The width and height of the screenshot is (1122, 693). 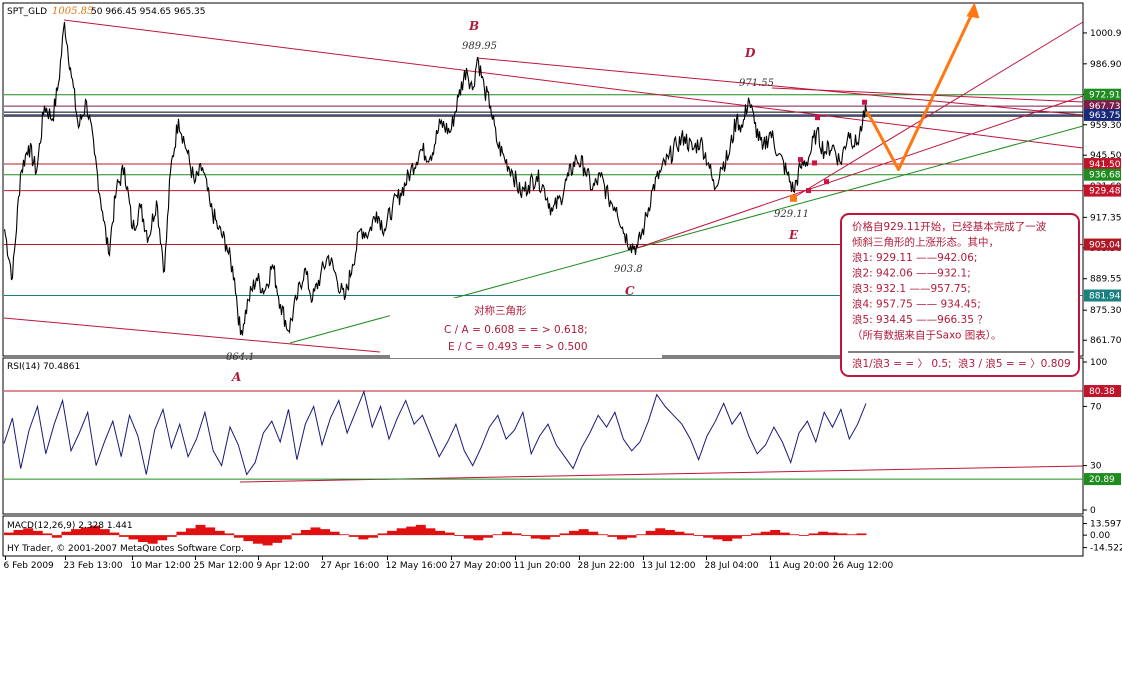 I want to click on rsi-tick-label: 30, so click(x=1096, y=467).